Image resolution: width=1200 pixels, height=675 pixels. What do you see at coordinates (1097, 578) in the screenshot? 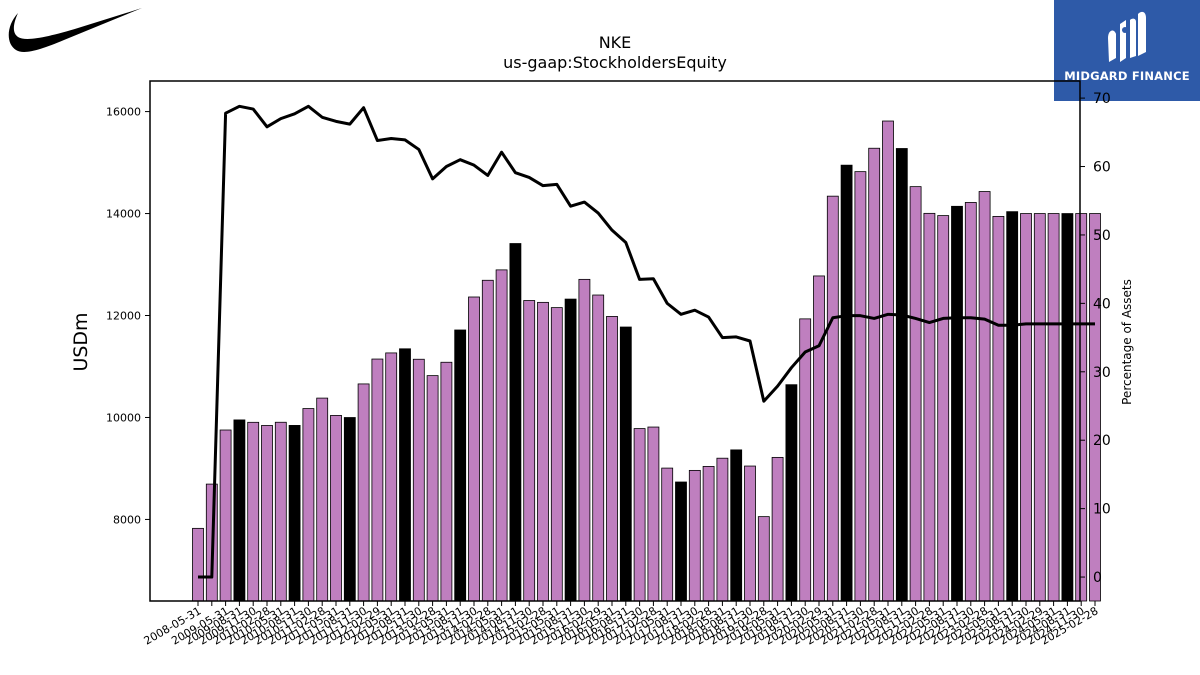
I see `y2-tick-label: 0` at bounding box center [1097, 578].